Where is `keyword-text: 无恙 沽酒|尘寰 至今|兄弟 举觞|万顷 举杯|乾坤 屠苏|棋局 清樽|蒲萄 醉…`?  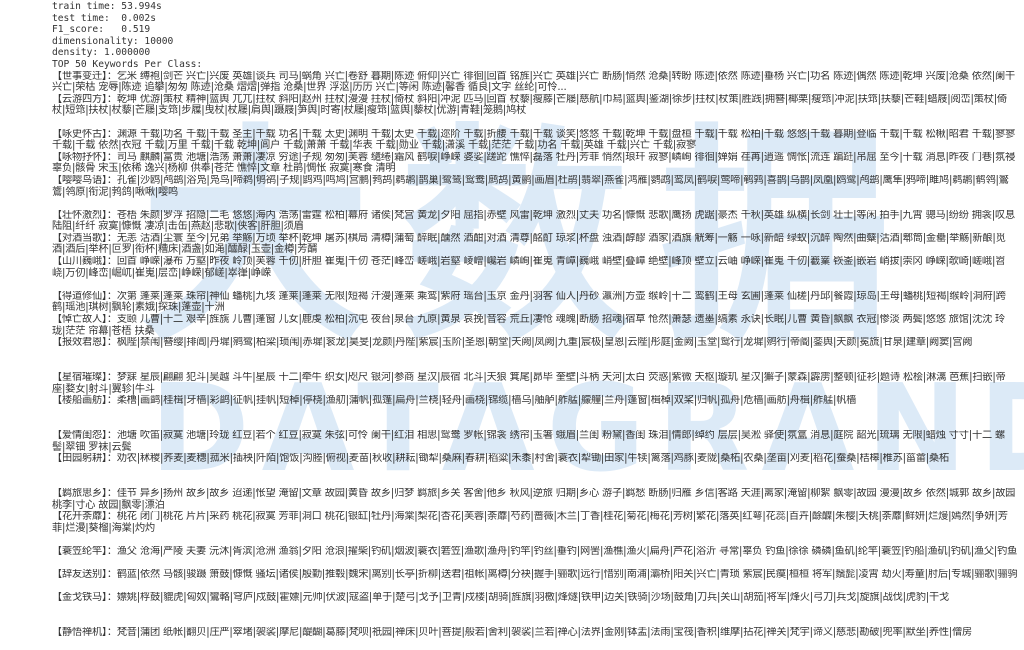 keyword-text: 无恙 沽酒|尘寰 至今|兄弟 举觞|万顷 举杯|乾坤 屠苏|棋局 清樽|蒲萄 醉… is located at coordinates (529, 244).